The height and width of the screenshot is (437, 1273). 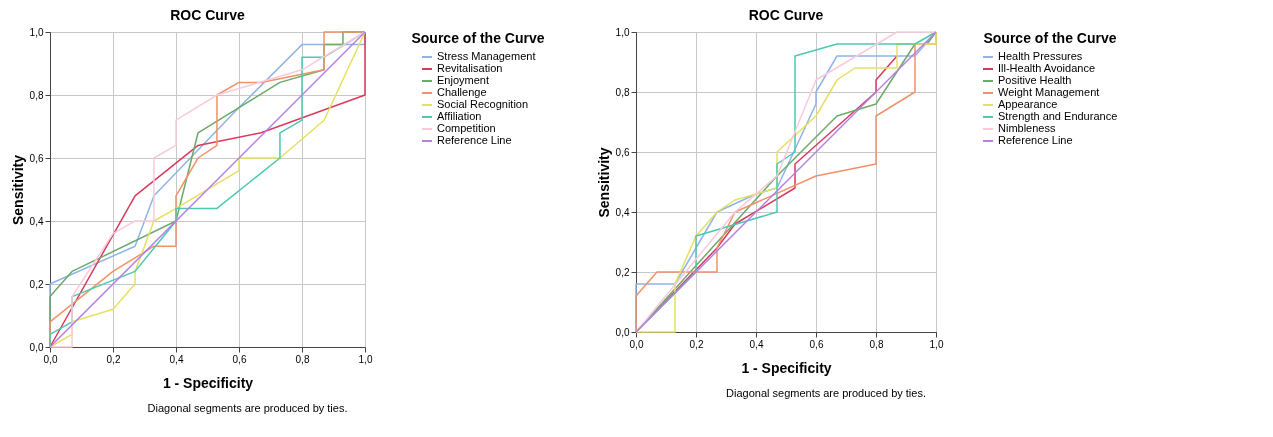 What do you see at coordinates (1035, 80) in the screenshot?
I see `legend-label: Positive Health` at bounding box center [1035, 80].